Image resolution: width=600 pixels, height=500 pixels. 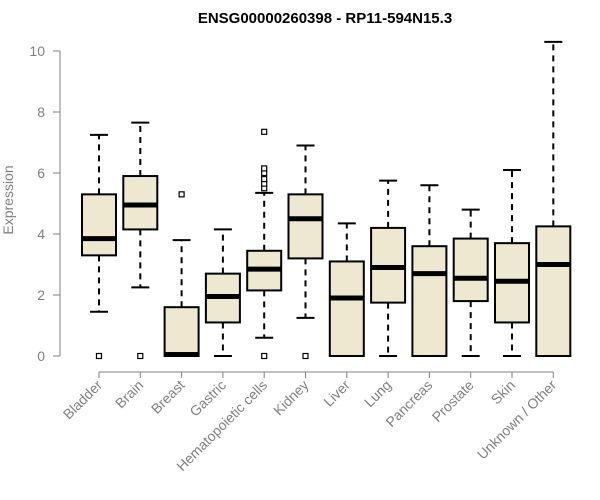 What do you see at coordinates (181, 274) in the screenshot?
I see `box-breast` at bounding box center [181, 274].